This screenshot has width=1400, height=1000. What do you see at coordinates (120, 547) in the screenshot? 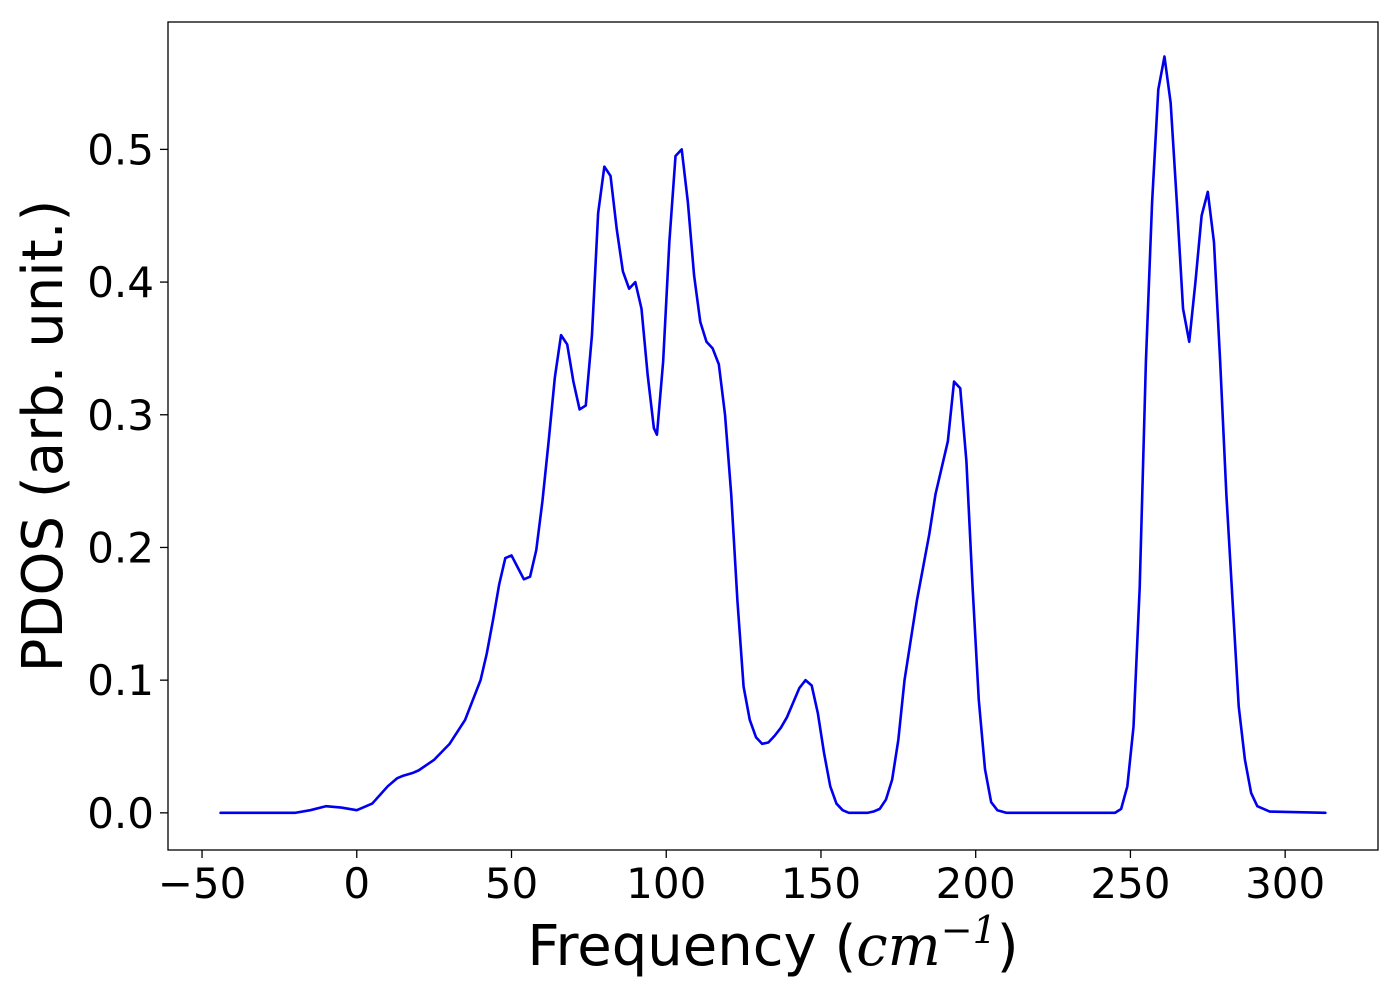
I see `y-tick-label: 0.2` at bounding box center [120, 547].